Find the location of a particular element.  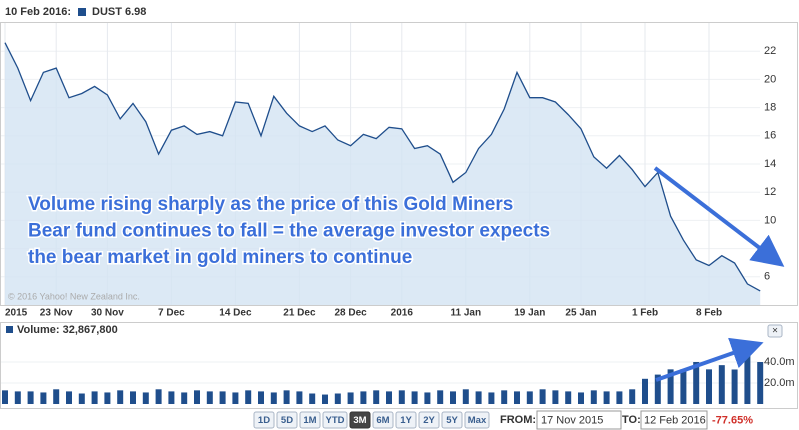

range-label: 5Y is located at coordinates (452, 420).